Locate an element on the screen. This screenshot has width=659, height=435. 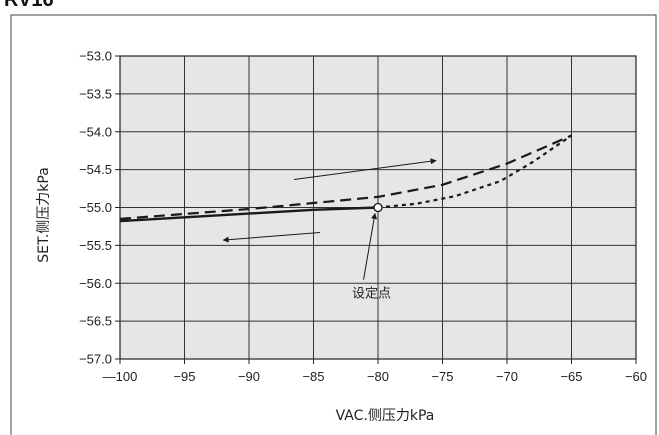
x-tick-label: −70 is located at coordinates (507, 376).